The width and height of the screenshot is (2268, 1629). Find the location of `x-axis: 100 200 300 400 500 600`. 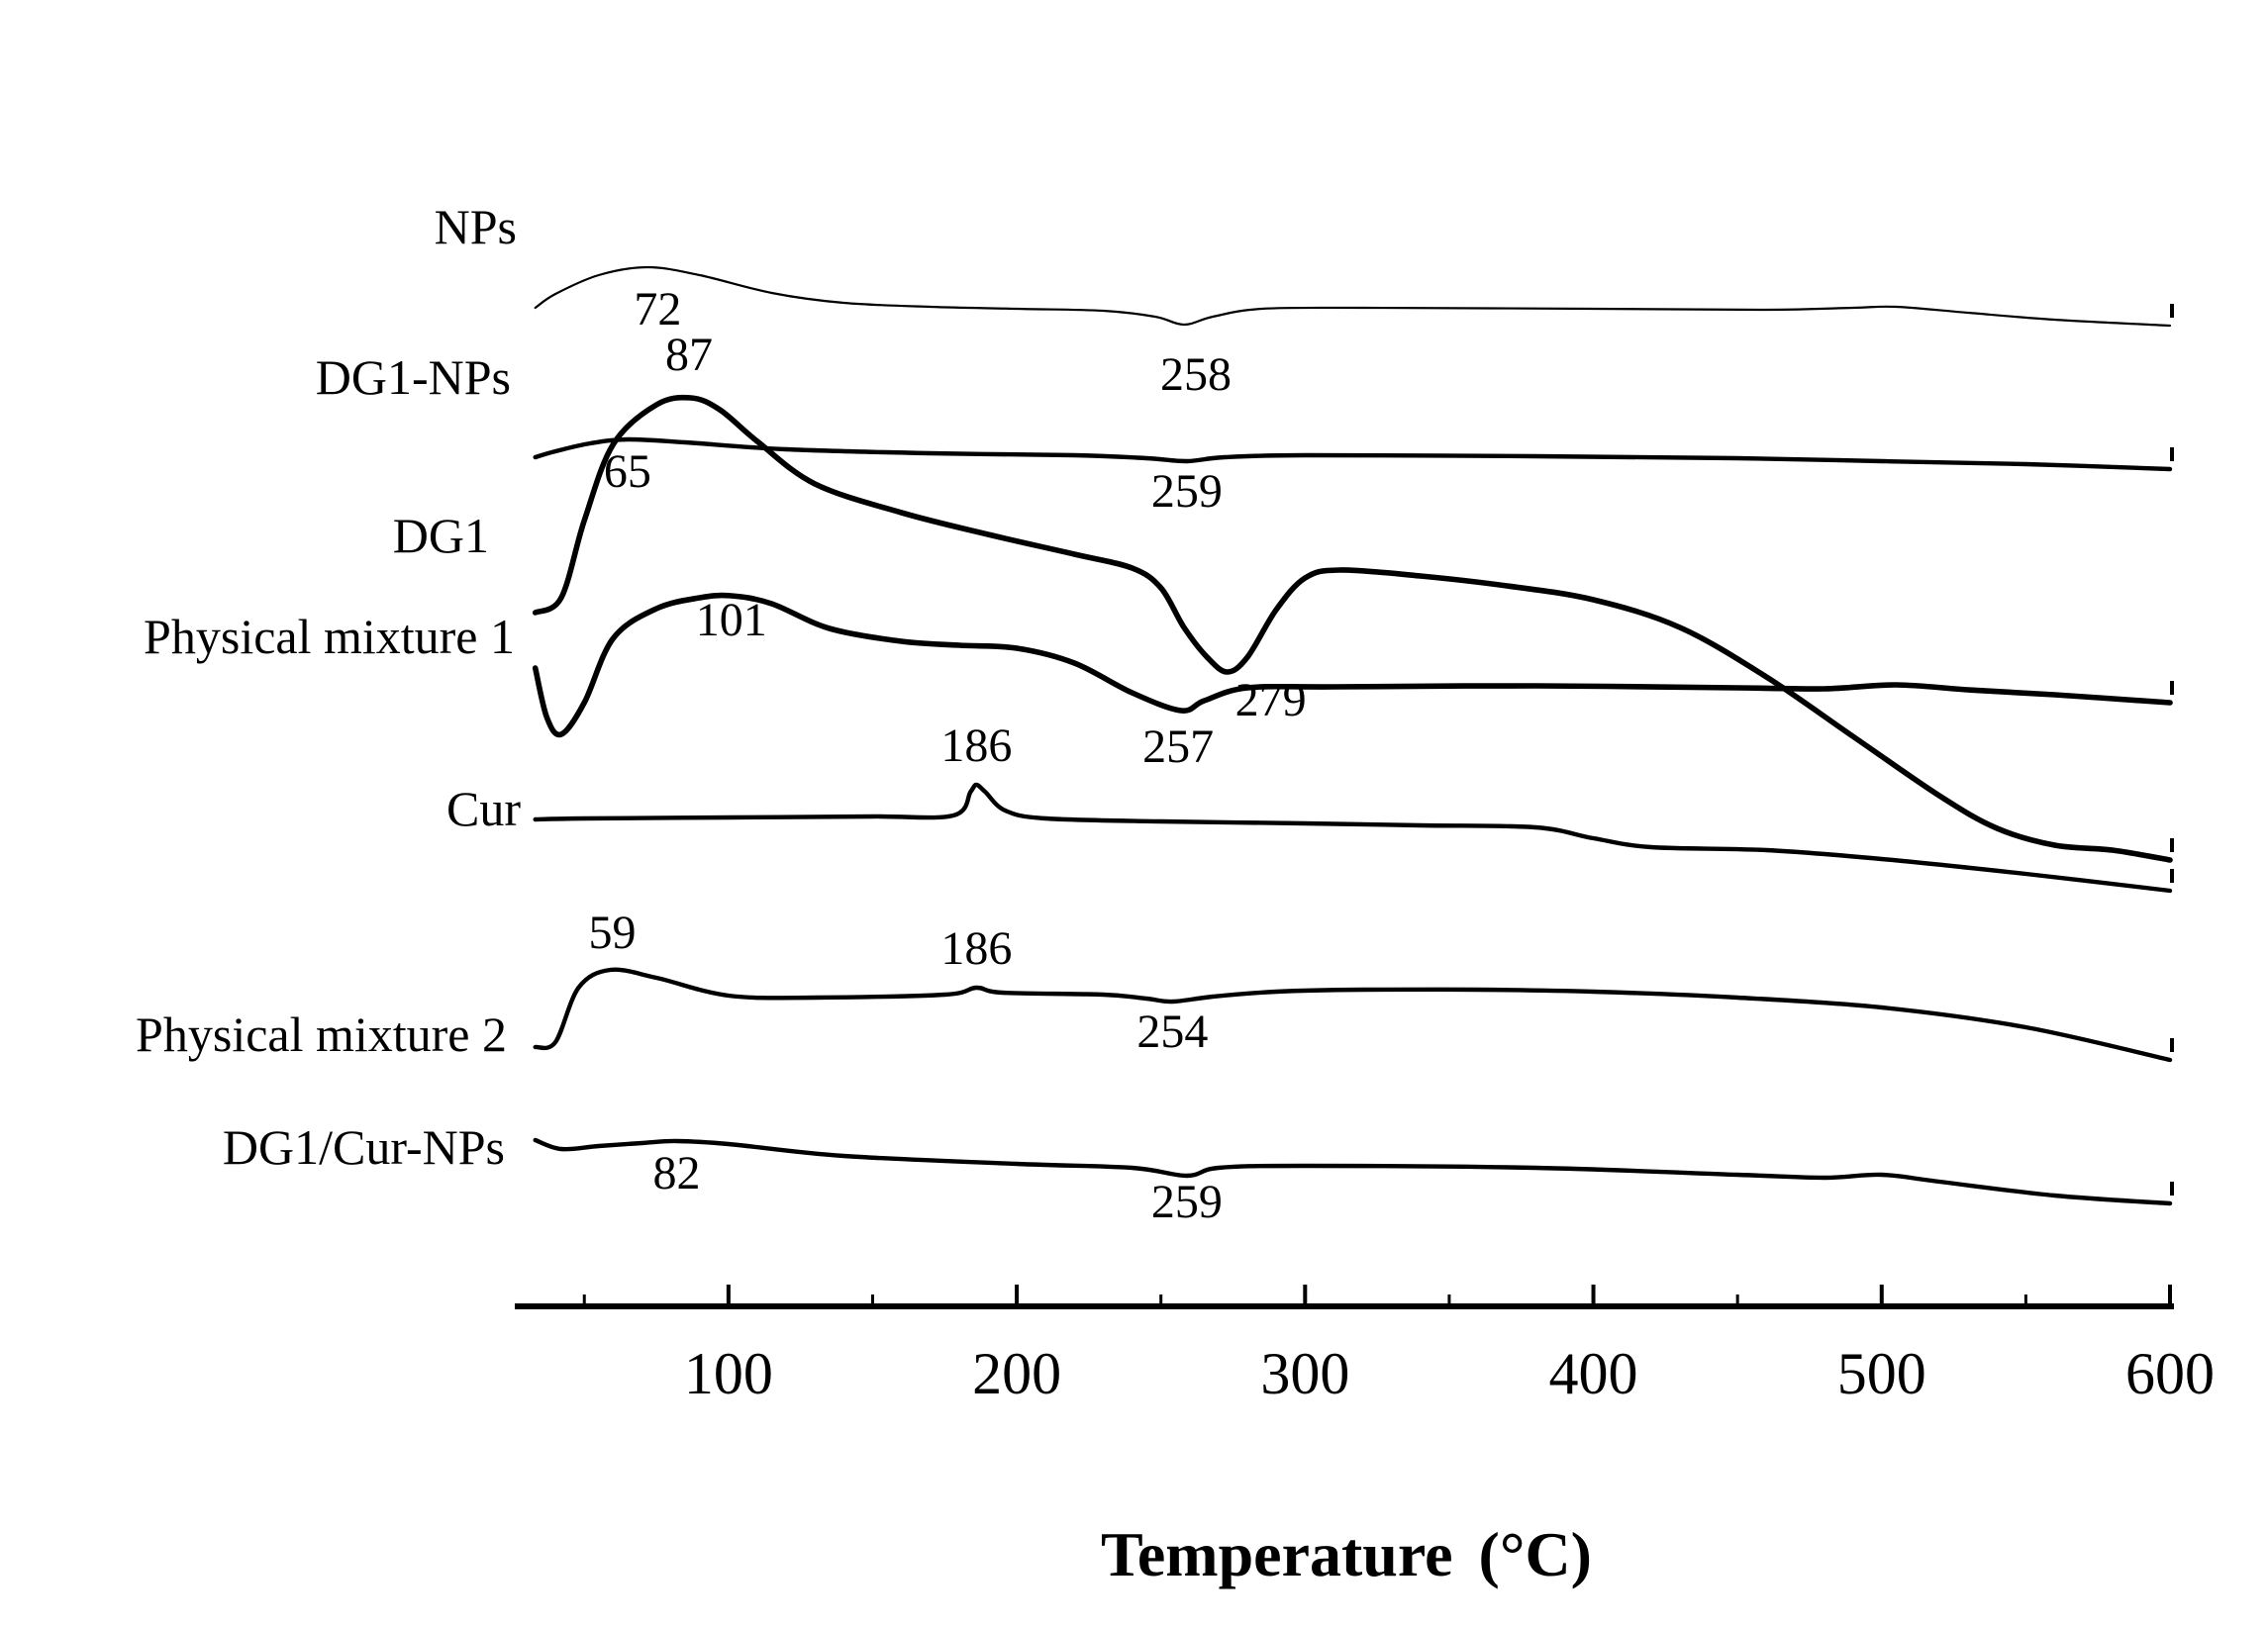

x-axis: 100 200 300 400 500 600 is located at coordinates (1365, 1345).